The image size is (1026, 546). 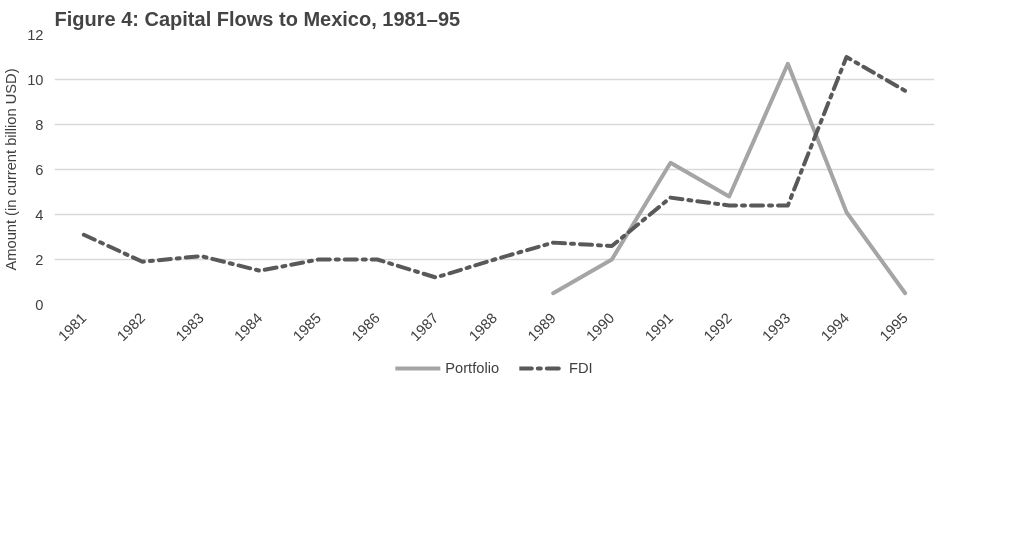 What do you see at coordinates (39, 169) in the screenshot?
I see `y-tick-label: 6` at bounding box center [39, 169].